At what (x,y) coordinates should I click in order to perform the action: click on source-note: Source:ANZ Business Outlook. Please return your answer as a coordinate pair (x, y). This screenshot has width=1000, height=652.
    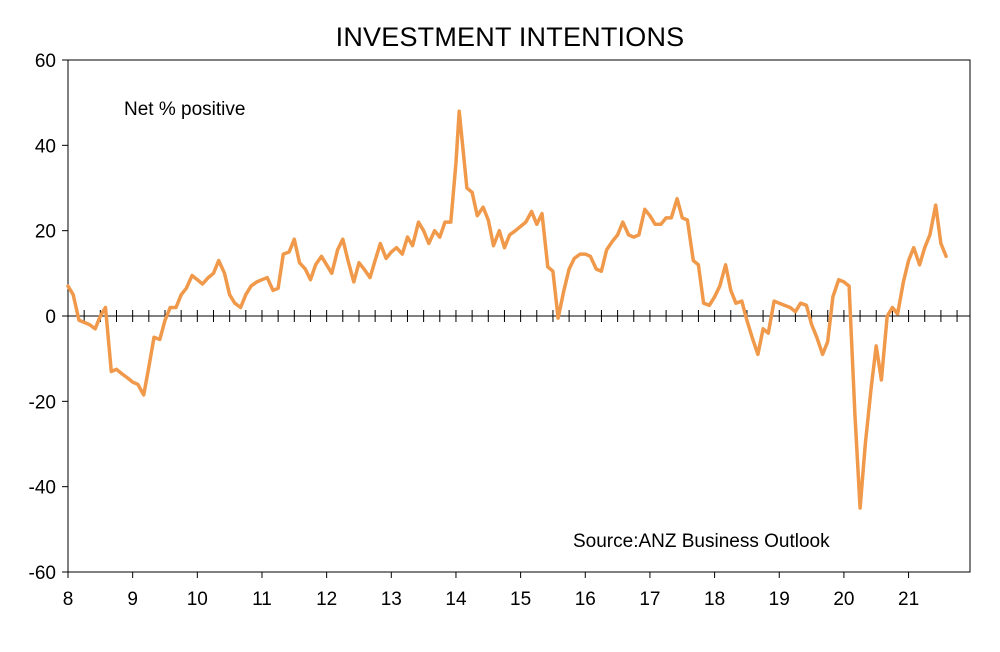
    Looking at the image, I should click on (701, 541).